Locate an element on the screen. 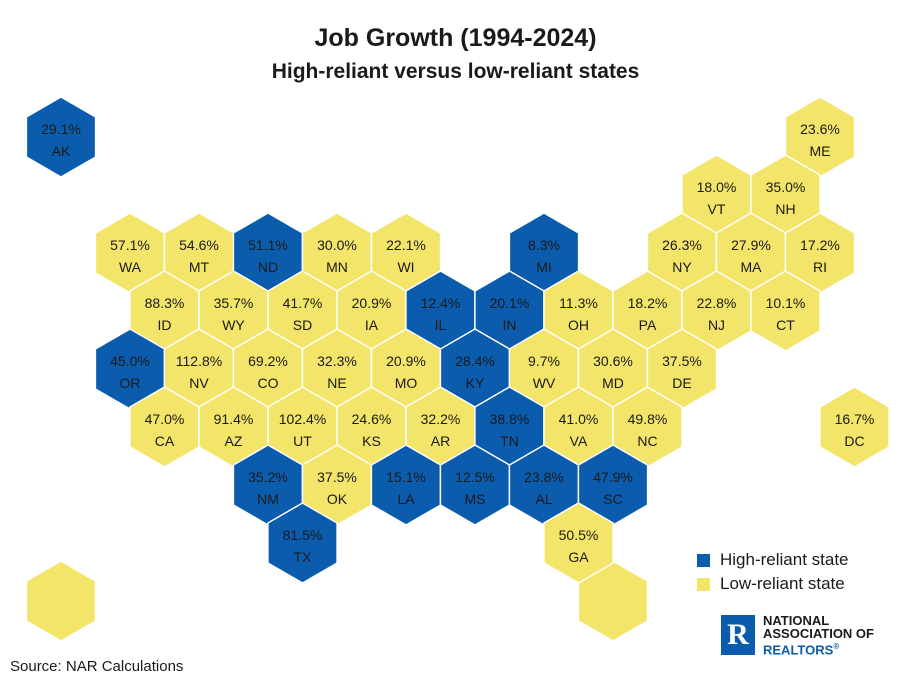 This screenshot has height=686, width=911. logo-line-2: ASSOCIATION OF is located at coordinates (818, 633).